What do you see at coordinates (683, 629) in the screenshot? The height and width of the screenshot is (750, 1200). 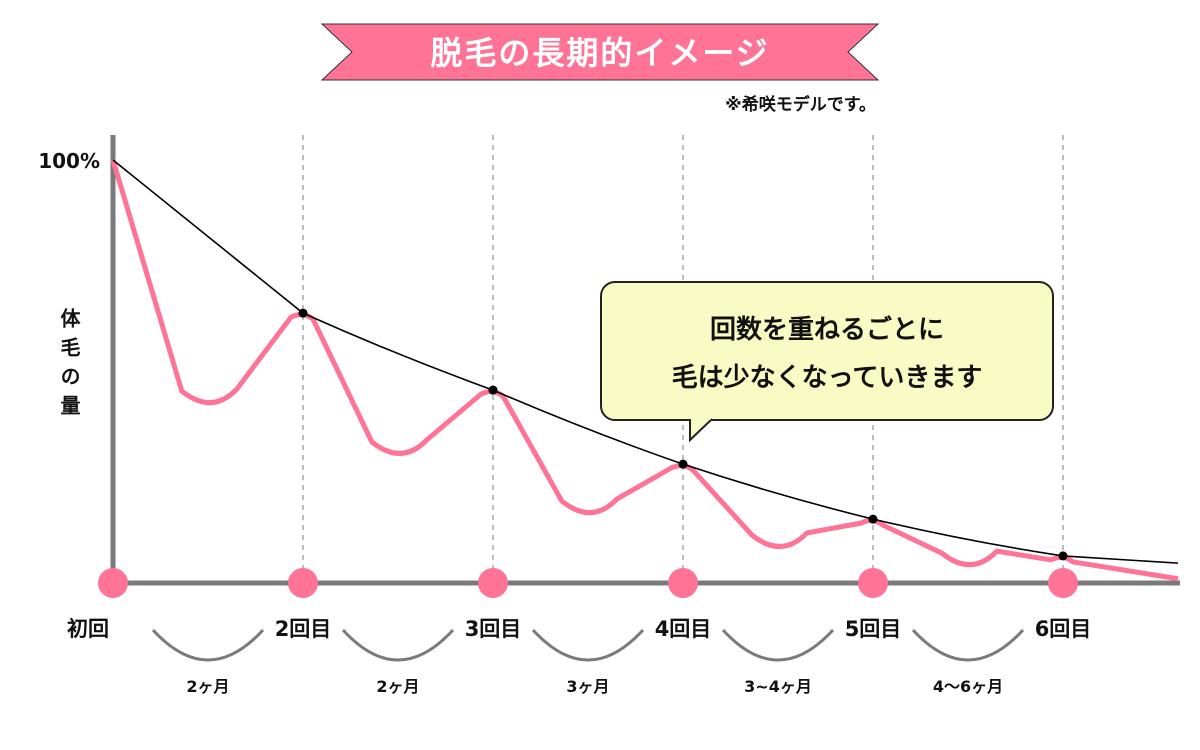 I see `x-tick-label: 4回目` at bounding box center [683, 629].